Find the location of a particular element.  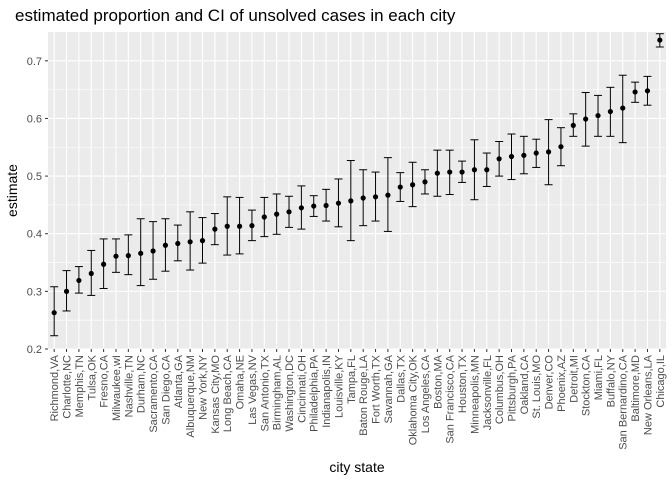

x-tick-label: Long Beach,CA is located at coordinates (228, 393).